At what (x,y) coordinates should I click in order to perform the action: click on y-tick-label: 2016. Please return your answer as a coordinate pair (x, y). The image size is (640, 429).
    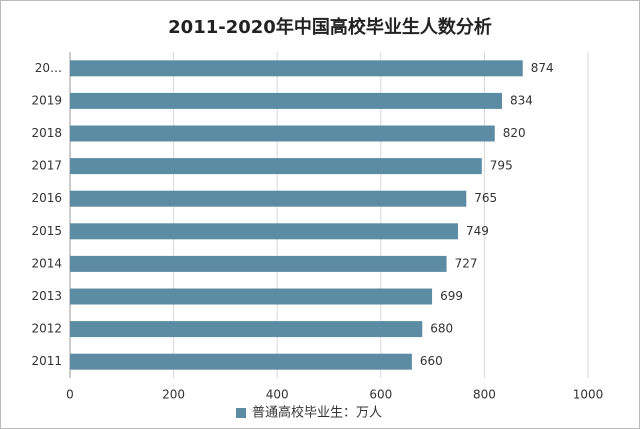
    Looking at the image, I should click on (46, 198).